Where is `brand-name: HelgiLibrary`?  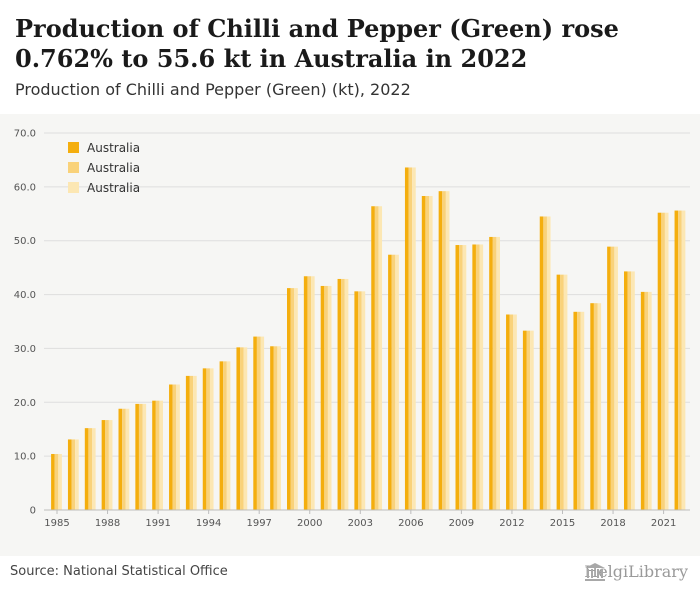 brand-name: HelgiLibrary is located at coordinates (636, 571).